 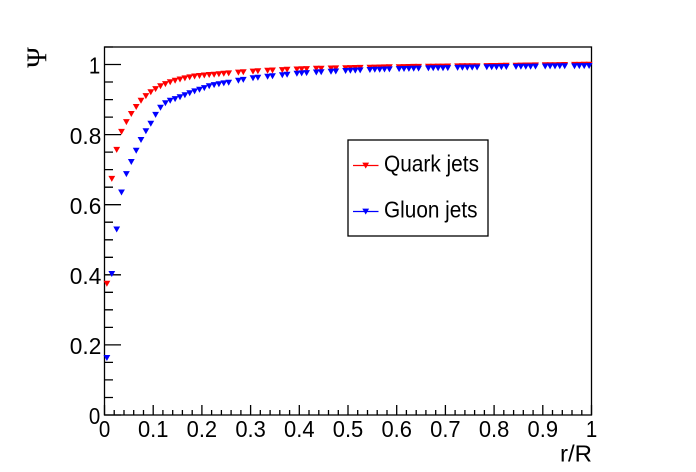 I want to click on svg-text: 0.3, so click(x=250, y=429).